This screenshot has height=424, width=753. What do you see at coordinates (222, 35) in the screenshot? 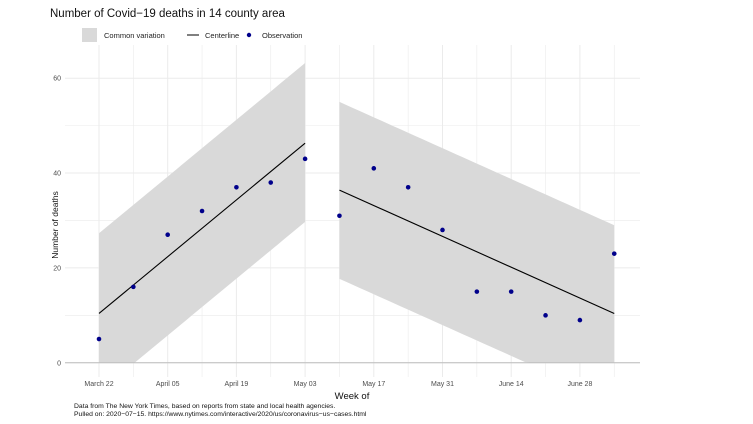
I see `legend-line-label: Centerline` at bounding box center [222, 35].